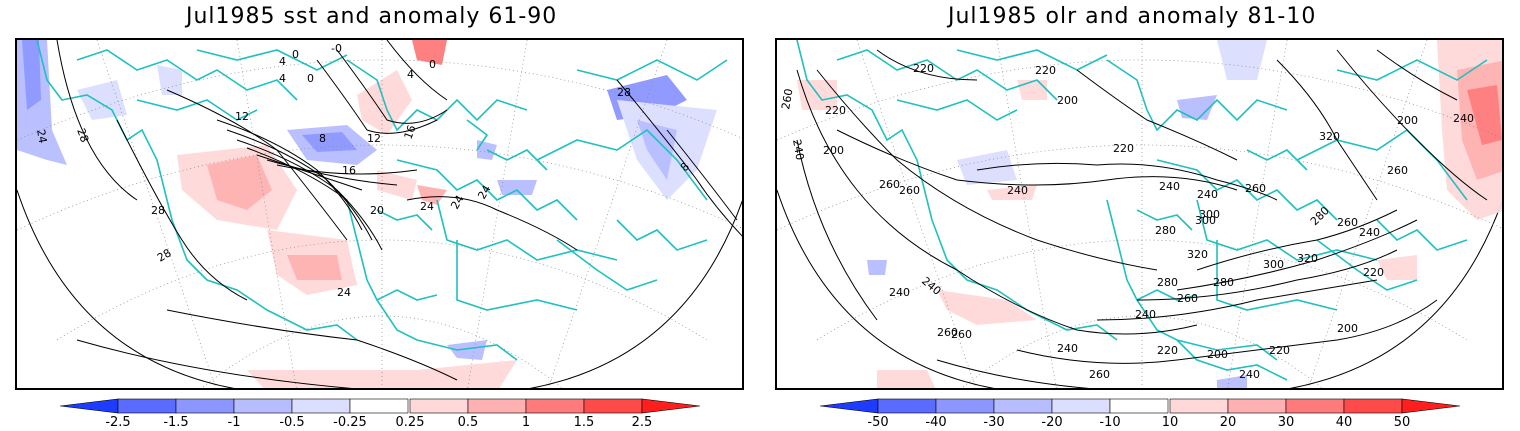 This screenshot has height=431, width=1520. Describe the element at coordinates (292, 422) in the screenshot. I see `colorbar-tick-label: -0.5` at that location.